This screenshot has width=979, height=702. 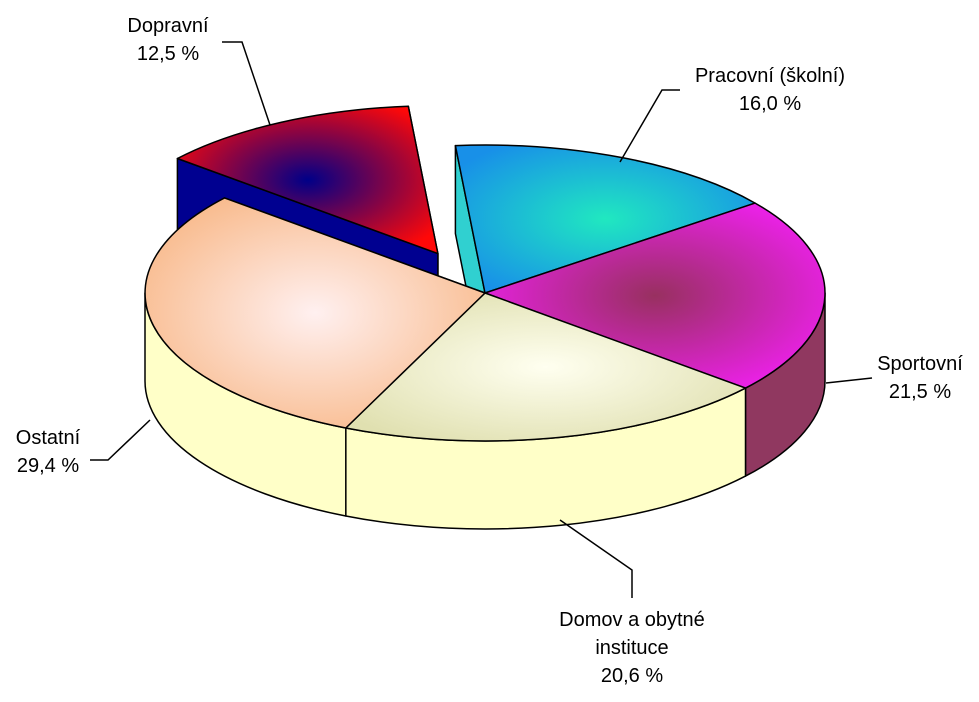 What do you see at coordinates (920, 364) in the screenshot?
I see `category-label: Sportovní` at bounding box center [920, 364].